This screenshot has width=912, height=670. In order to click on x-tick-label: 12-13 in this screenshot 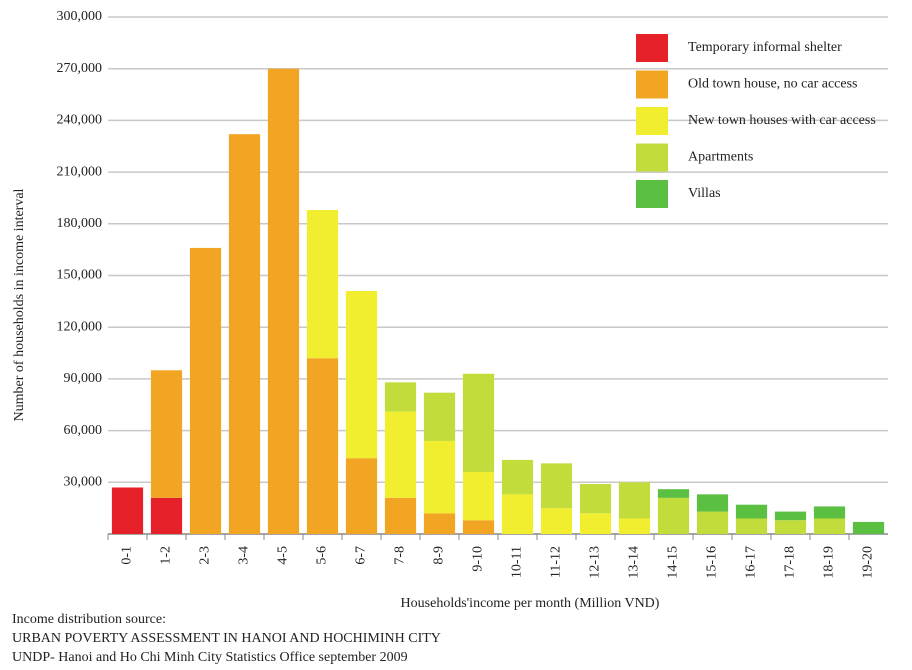, I will do `click(595, 562)`.